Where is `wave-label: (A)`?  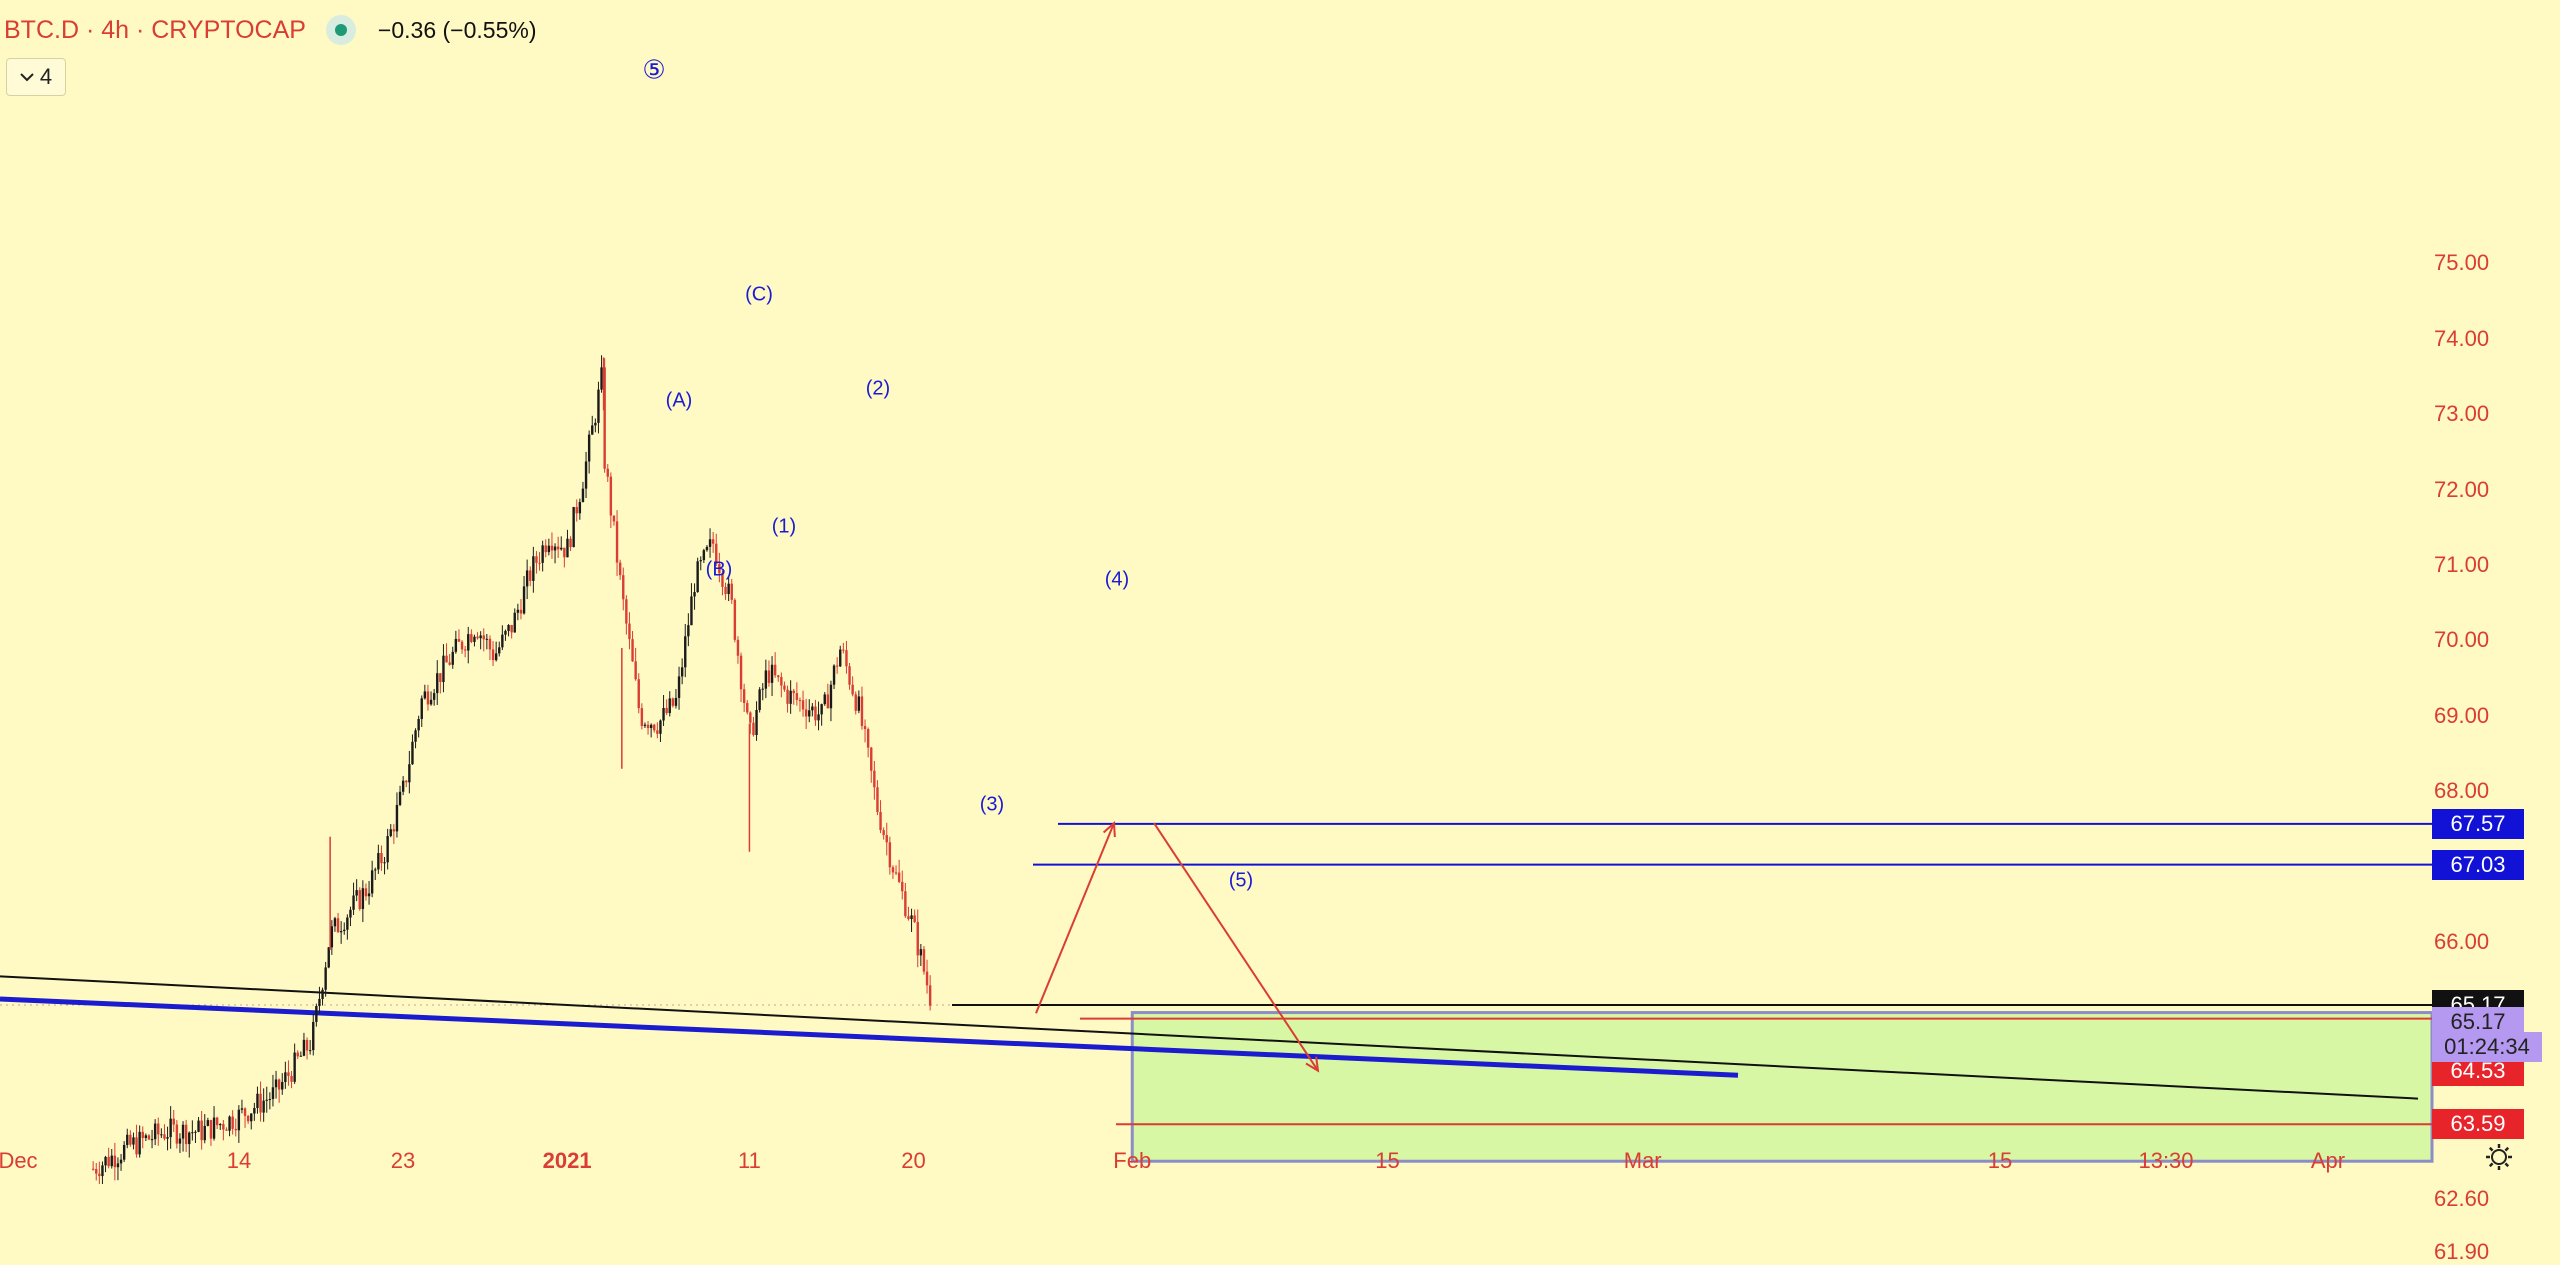 wave-label: (A) is located at coordinates (679, 400).